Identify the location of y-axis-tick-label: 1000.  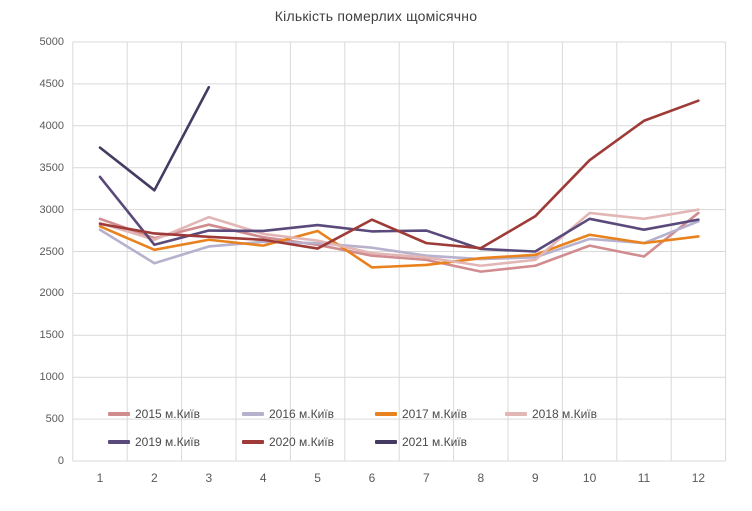
(51, 377).